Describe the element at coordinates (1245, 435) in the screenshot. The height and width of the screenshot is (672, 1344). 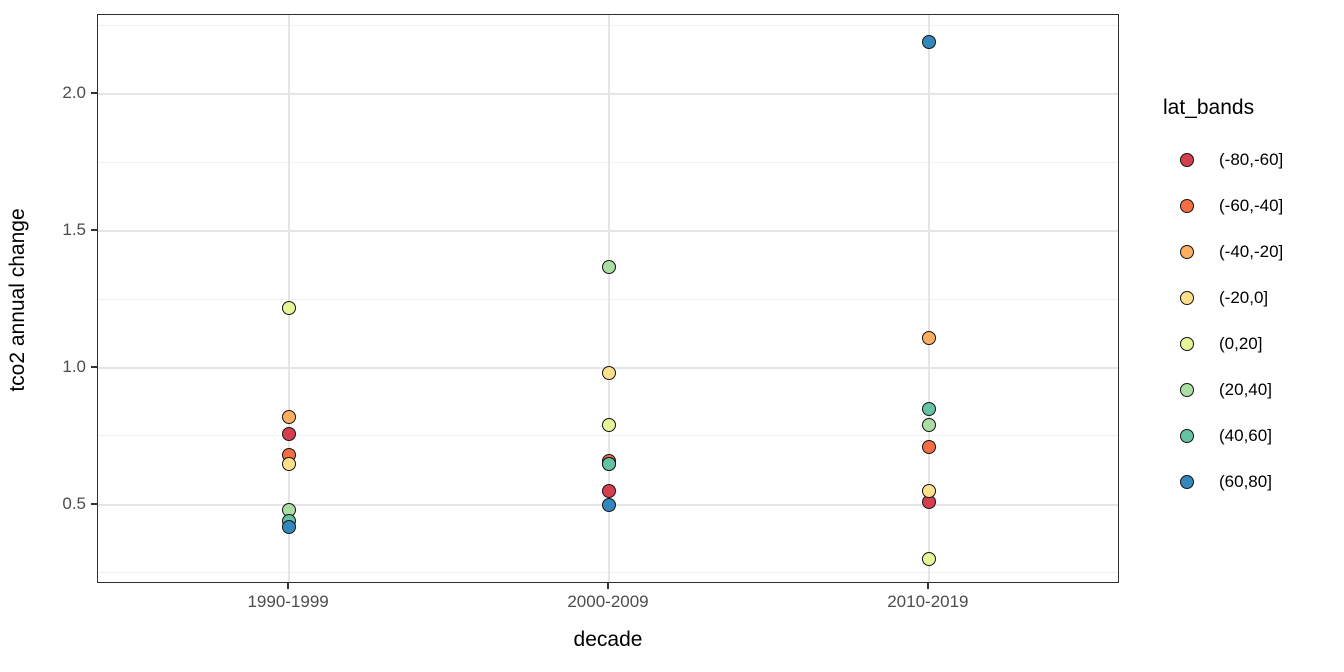
I see `legend-item-label: (40,60]` at that location.